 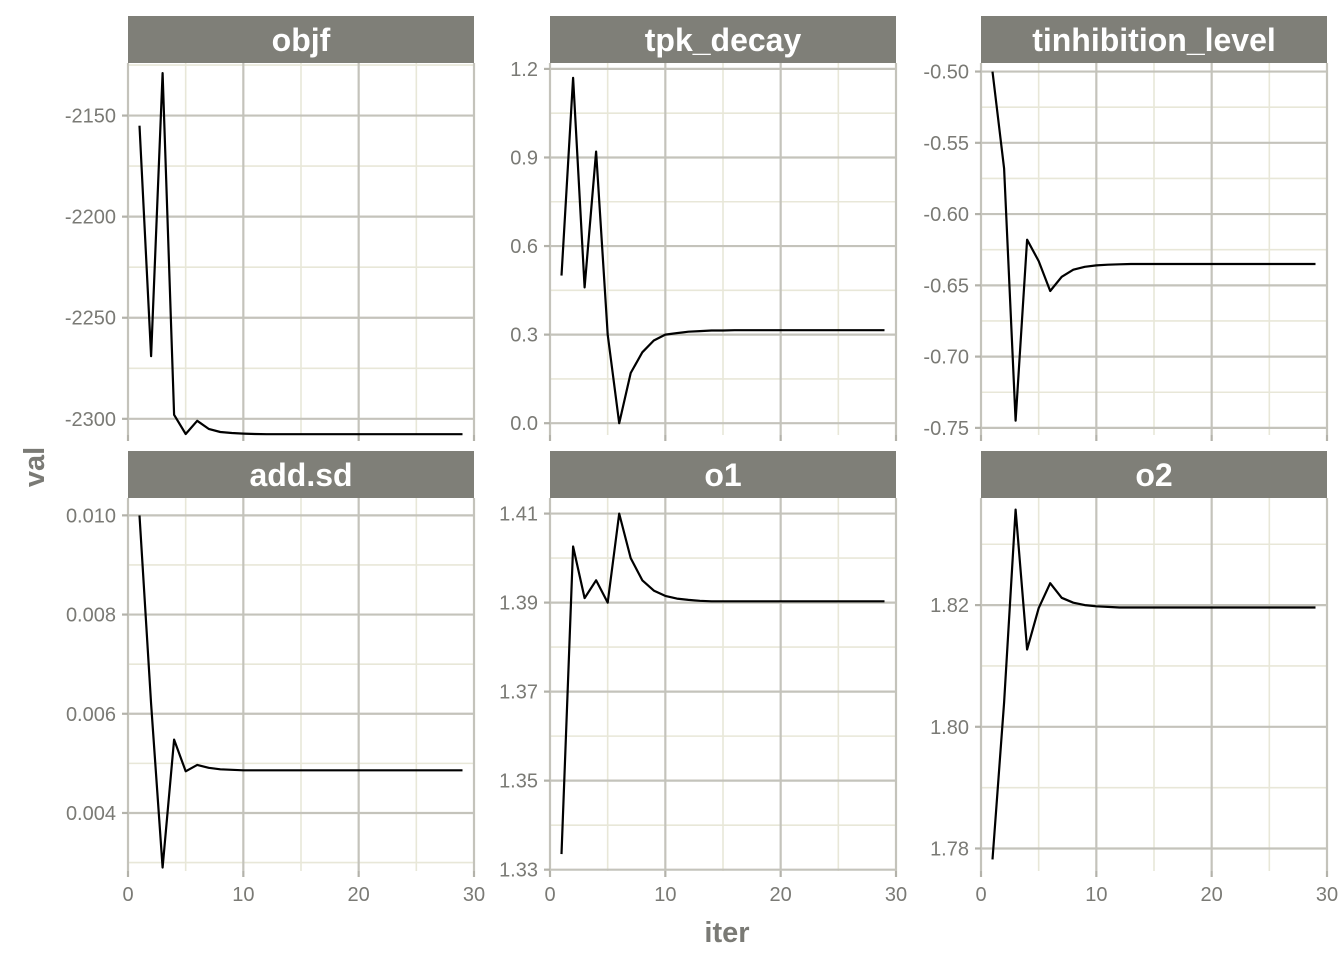 What do you see at coordinates (90, 117) in the screenshot?
I see `y-tick-label: -2150` at bounding box center [90, 117].